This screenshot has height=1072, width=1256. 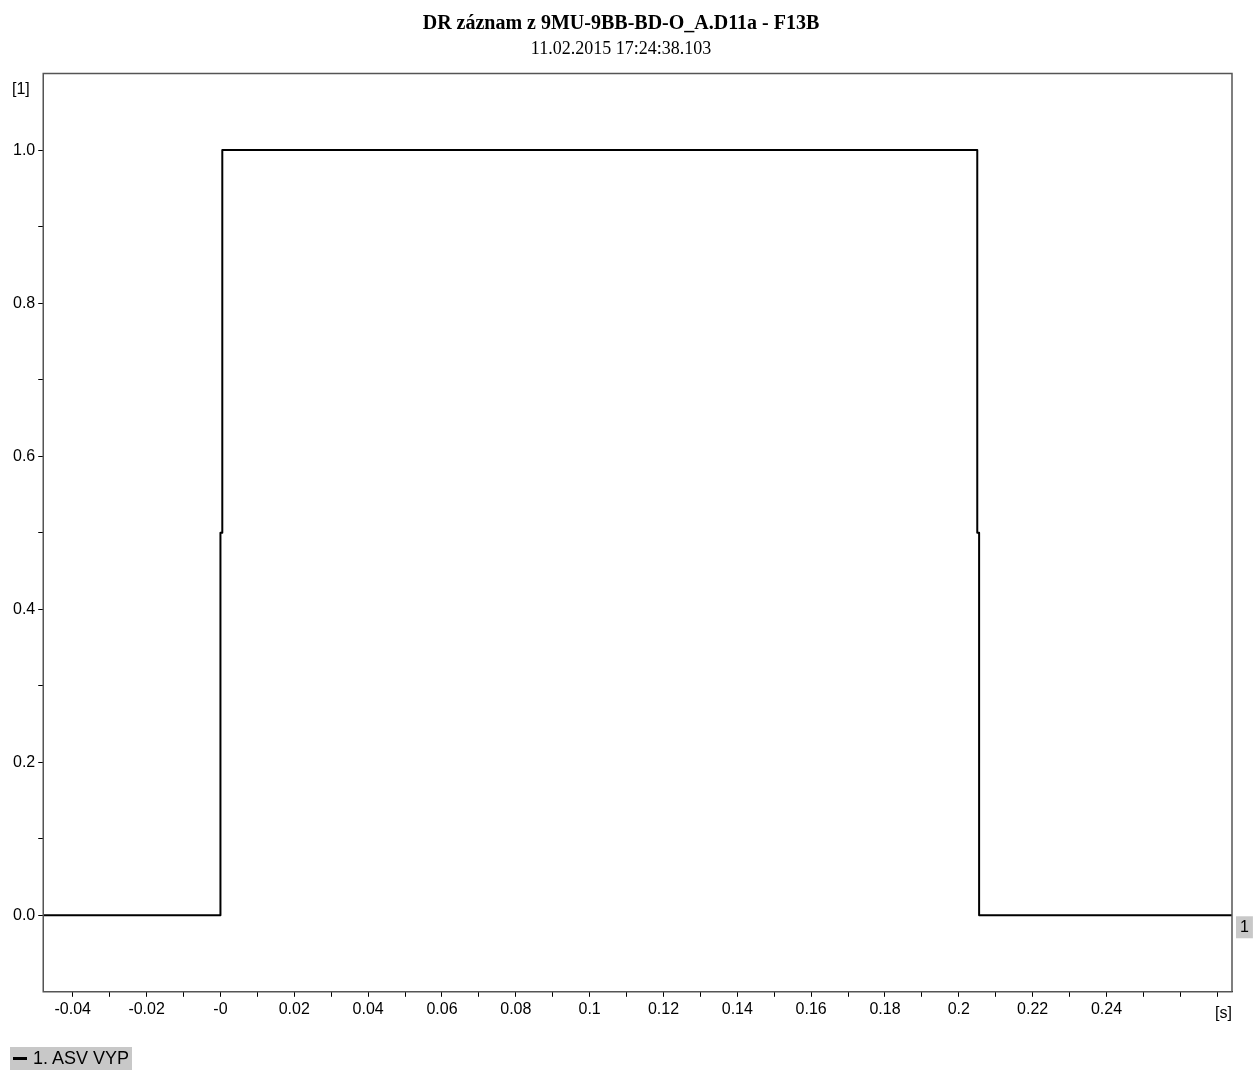 I want to click on x-tick-label: 0.1, so click(x=589, y=1008).